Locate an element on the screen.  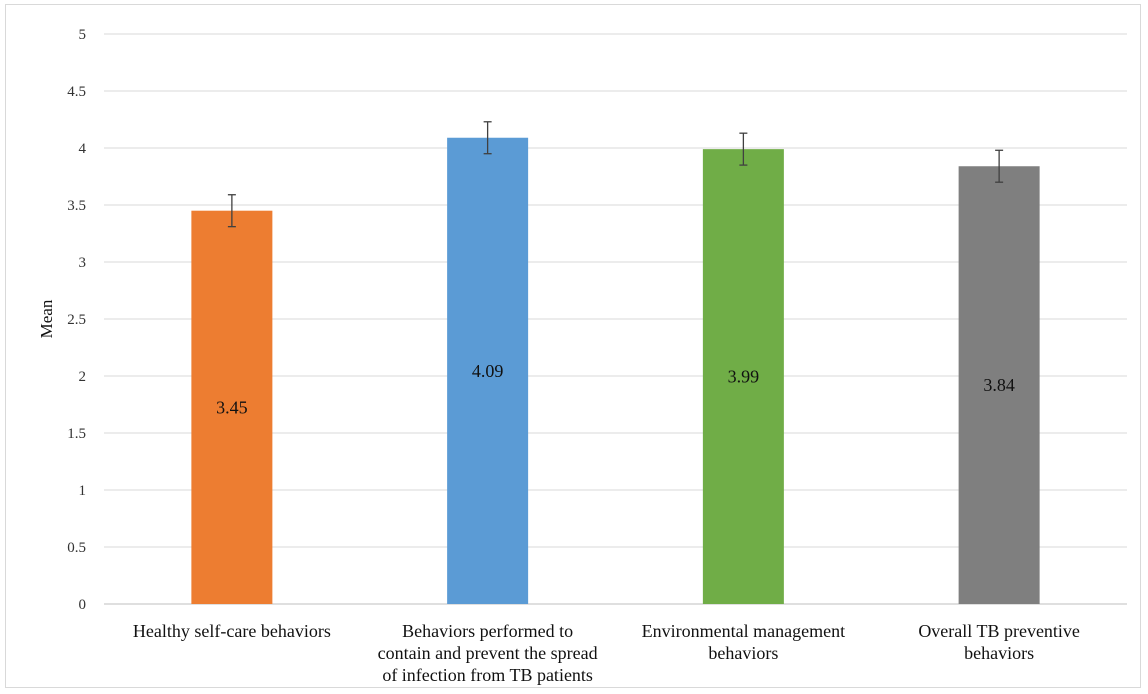
category-label: Environmental management is located at coordinates (743, 631).